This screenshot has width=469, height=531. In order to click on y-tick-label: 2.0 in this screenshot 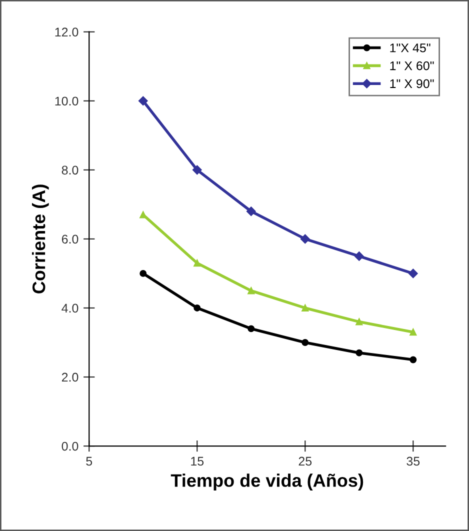, I will do `click(70, 377)`.